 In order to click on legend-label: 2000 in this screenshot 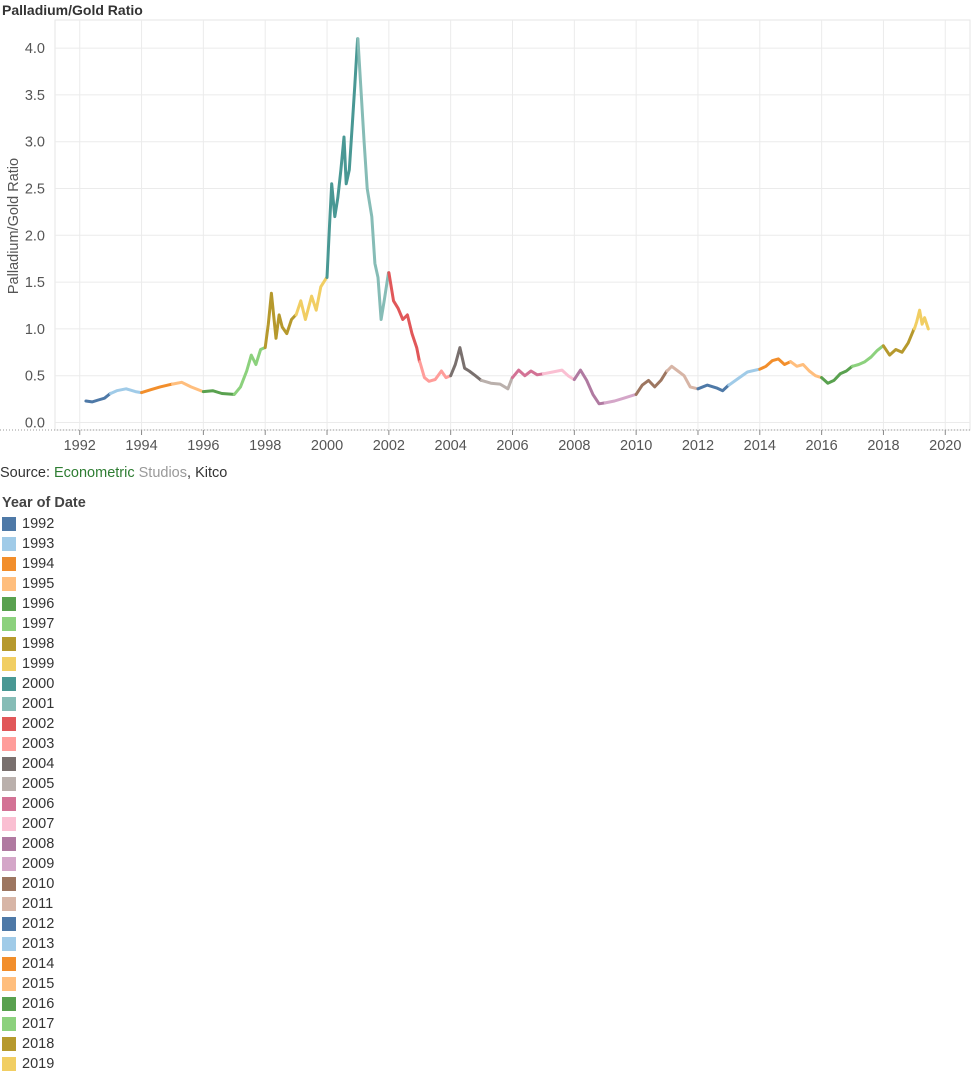, I will do `click(38, 684)`.